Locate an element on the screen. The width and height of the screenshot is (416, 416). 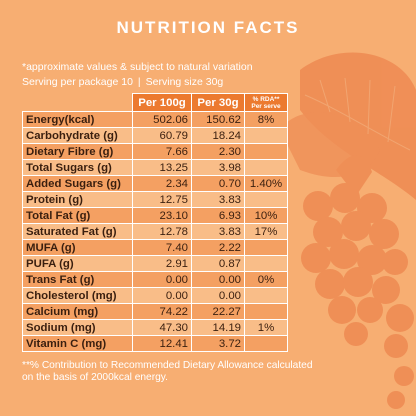
per-100g-value: 12.78 is located at coordinates (162, 231).